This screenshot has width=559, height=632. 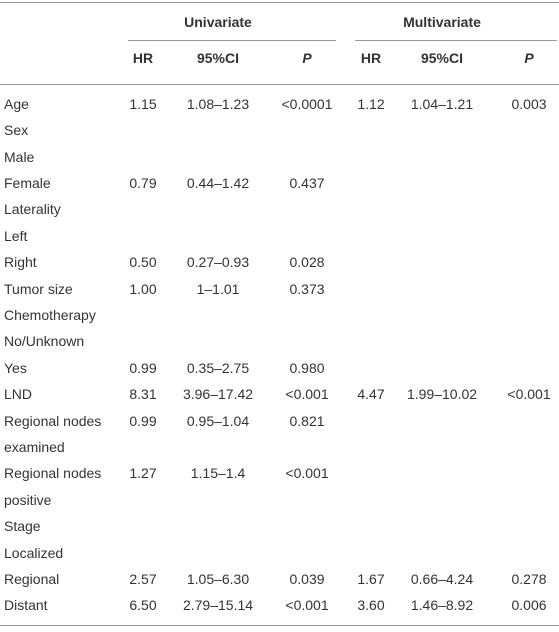 I want to click on cell-value: 0.50, so click(x=143, y=262).